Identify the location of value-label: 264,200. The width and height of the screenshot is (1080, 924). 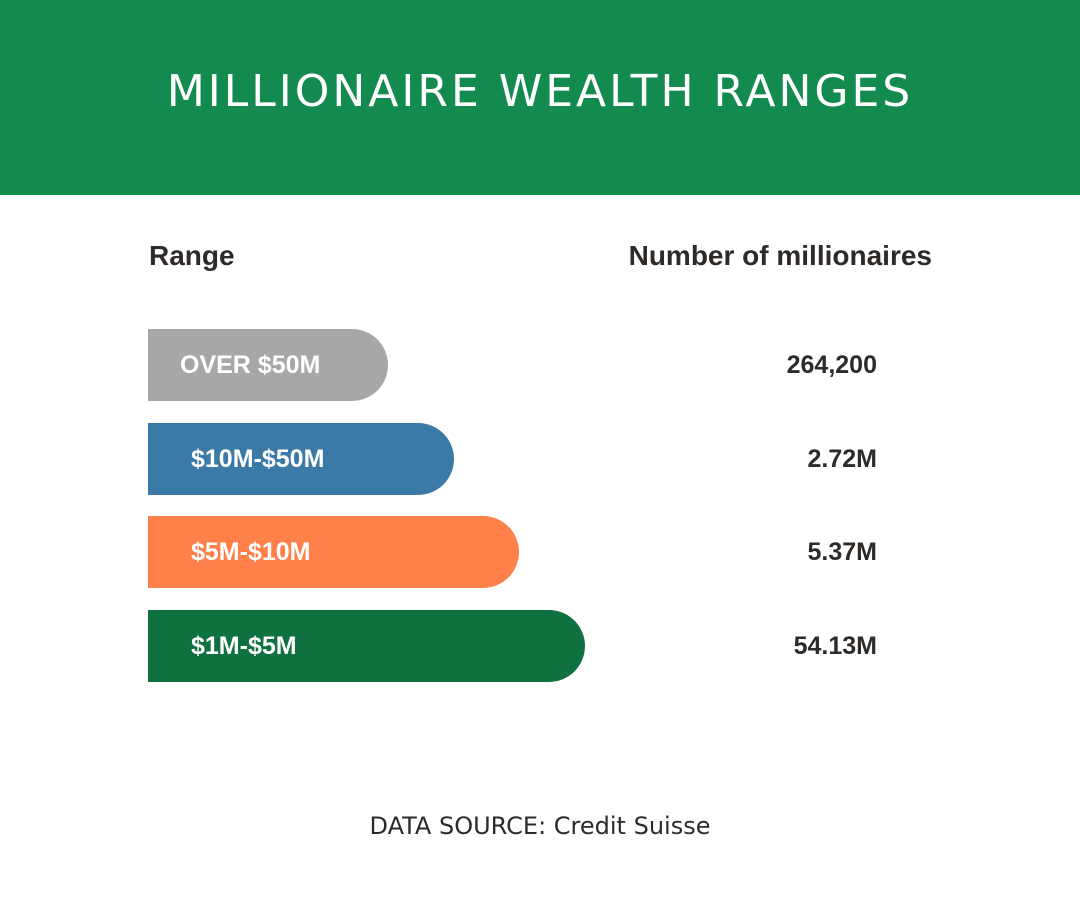
(831, 365).